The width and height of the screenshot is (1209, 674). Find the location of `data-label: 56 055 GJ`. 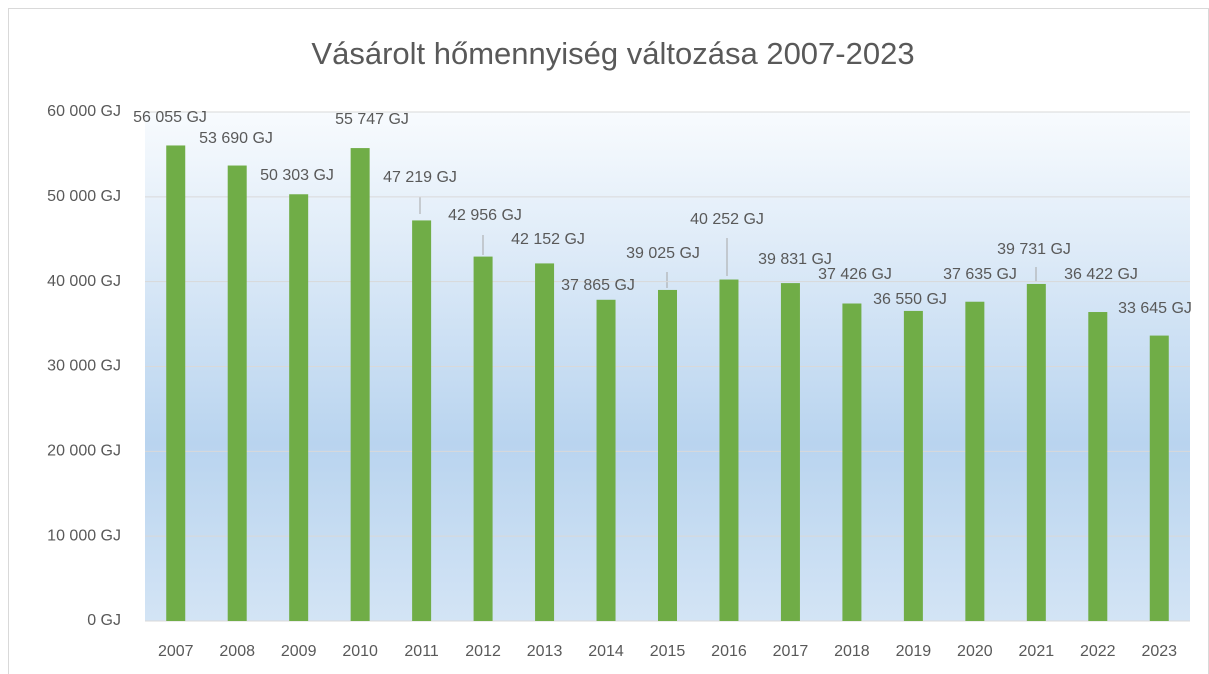

data-label: 56 055 GJ is located at coordinates (170, 117).